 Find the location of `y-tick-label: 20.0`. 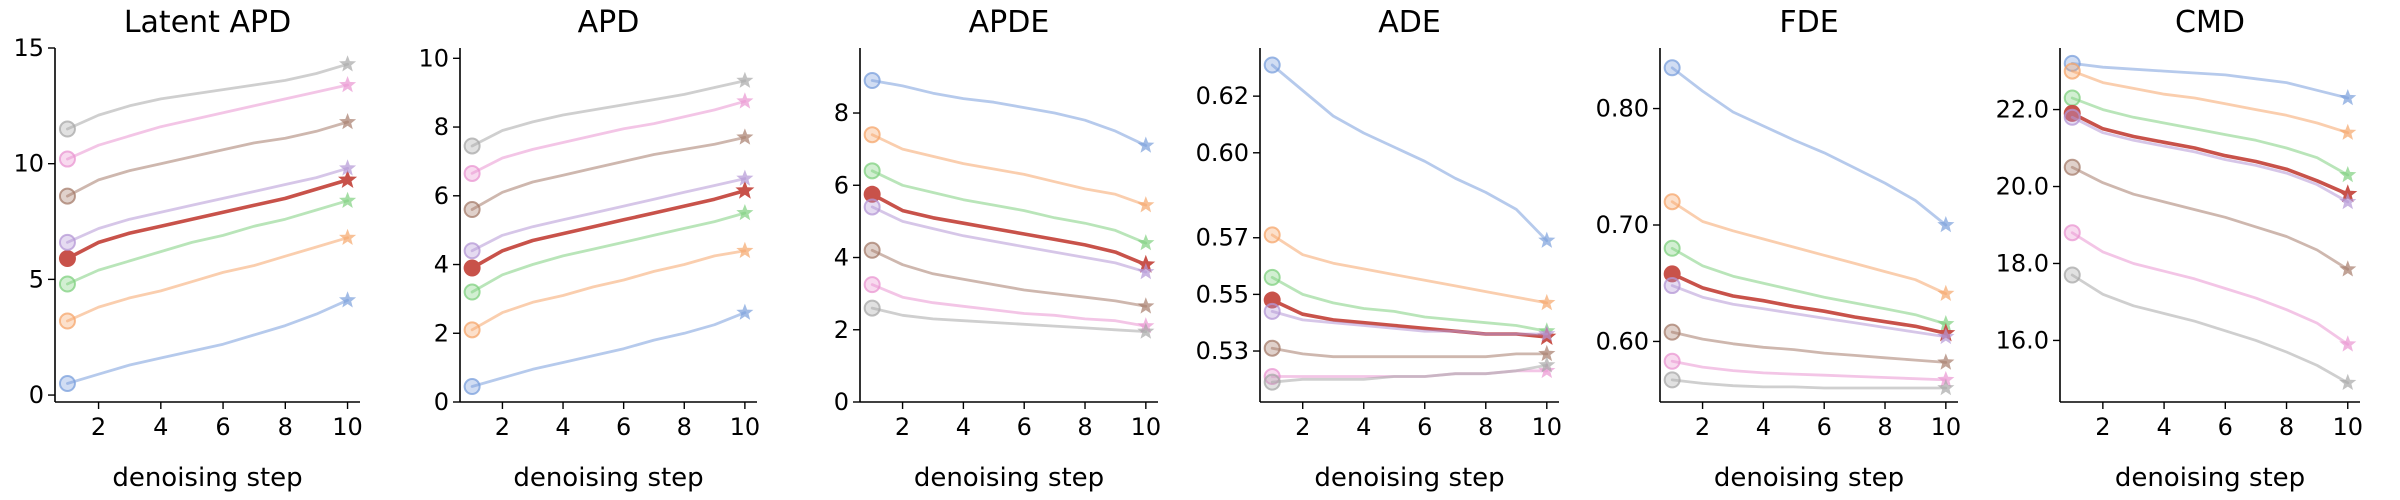

y-tick-label: 20.0 is located at coordinates (2022, 187).